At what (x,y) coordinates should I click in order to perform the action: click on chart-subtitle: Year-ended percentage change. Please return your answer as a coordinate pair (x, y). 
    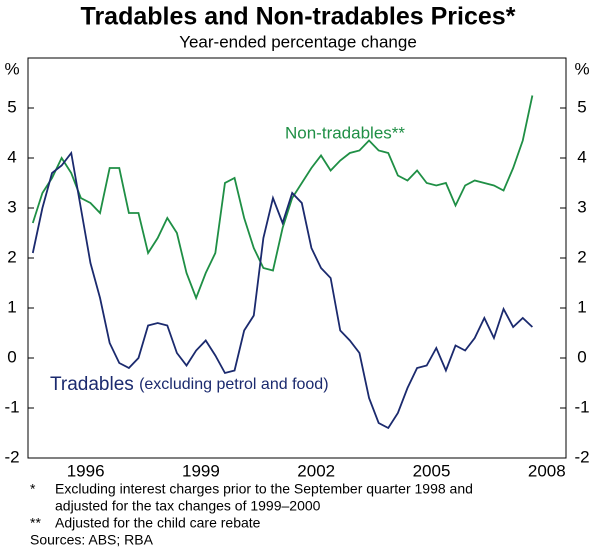
    Looking at the image, I should click on (298, 41).